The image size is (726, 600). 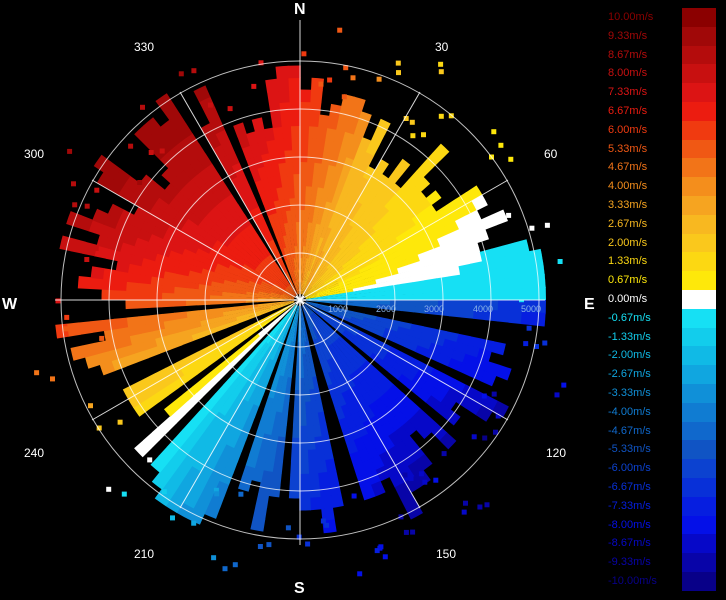 I want to click on legend-entry: 2.00m/s, so click(x=661, y=243).